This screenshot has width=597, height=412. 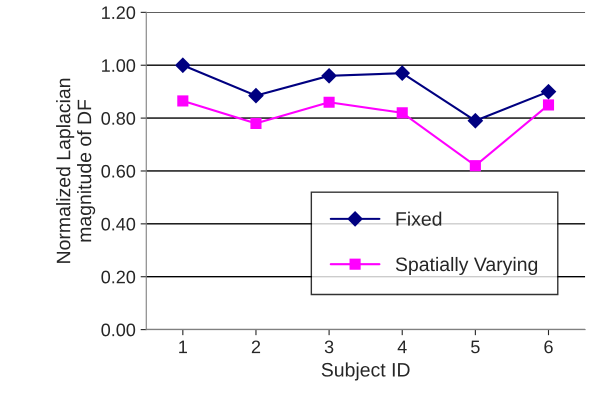 I want to click on x-tick-label: 6, so click(x=548, y=347).